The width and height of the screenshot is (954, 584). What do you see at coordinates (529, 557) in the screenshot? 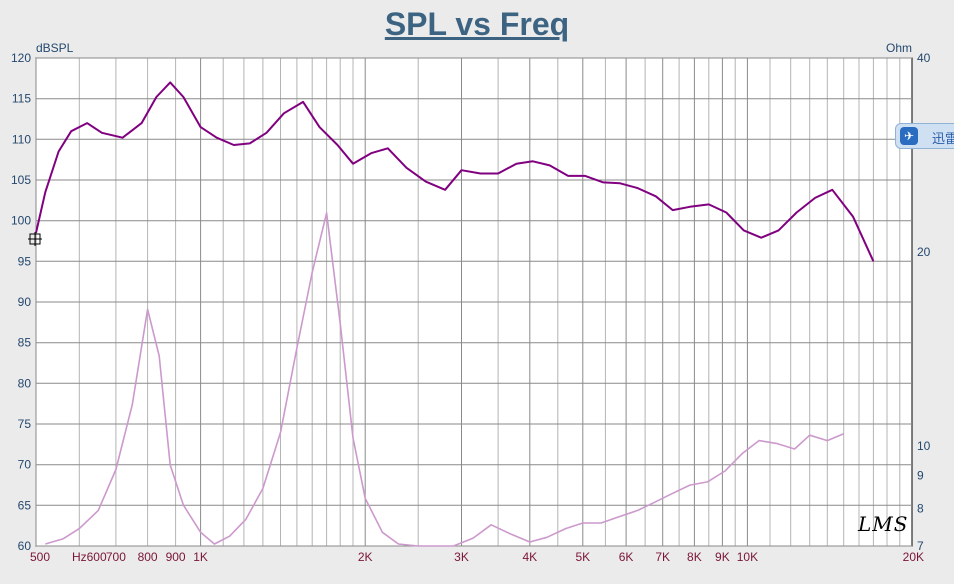
I see `x-tick-label: 4K` at bounding box center [529, 557].